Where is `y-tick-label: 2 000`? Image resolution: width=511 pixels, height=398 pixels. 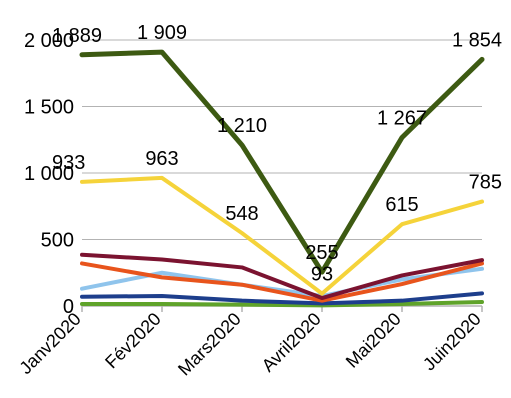 y-tick-label: 2 000 is located at coordinates (49, 41).